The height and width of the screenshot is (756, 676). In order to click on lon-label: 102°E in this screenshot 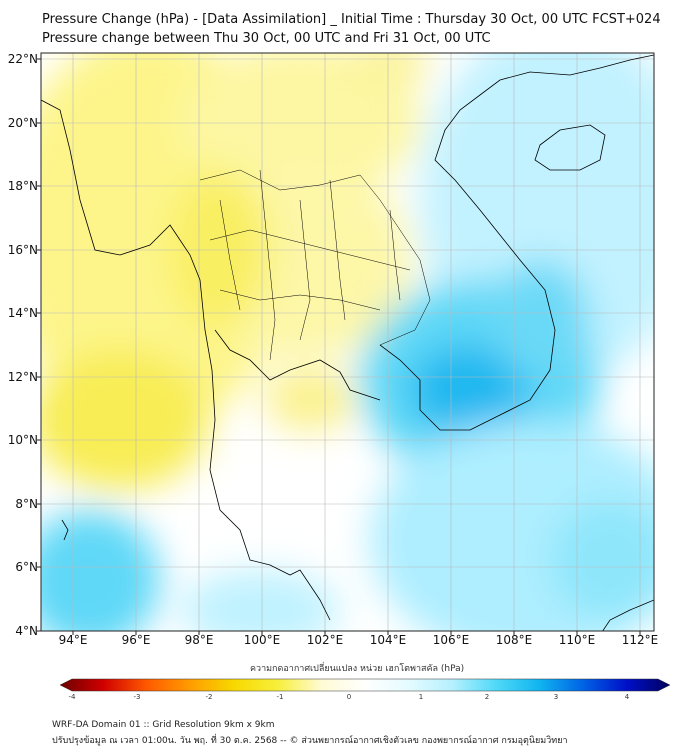, I will do `click(325, 640)`.